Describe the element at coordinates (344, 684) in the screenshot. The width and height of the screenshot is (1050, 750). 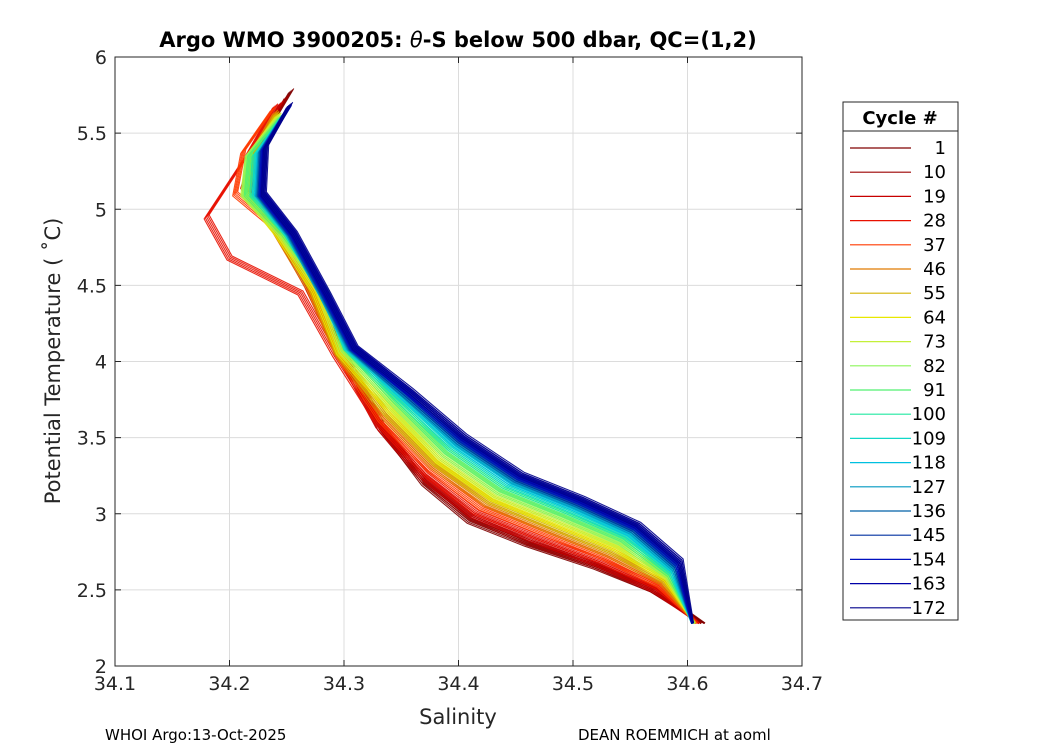
I see `x-tick-label: 34.3` at that location.